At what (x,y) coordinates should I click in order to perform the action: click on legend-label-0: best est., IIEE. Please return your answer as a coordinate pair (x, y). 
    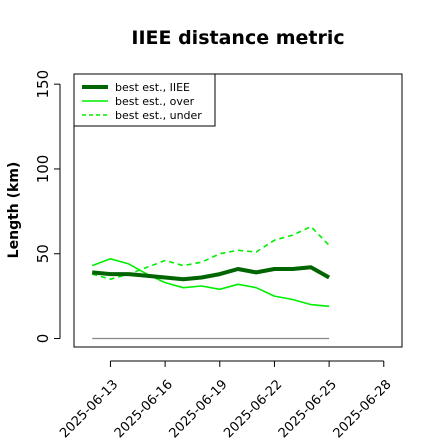
    Looking at the image, I should click on (152, 87).